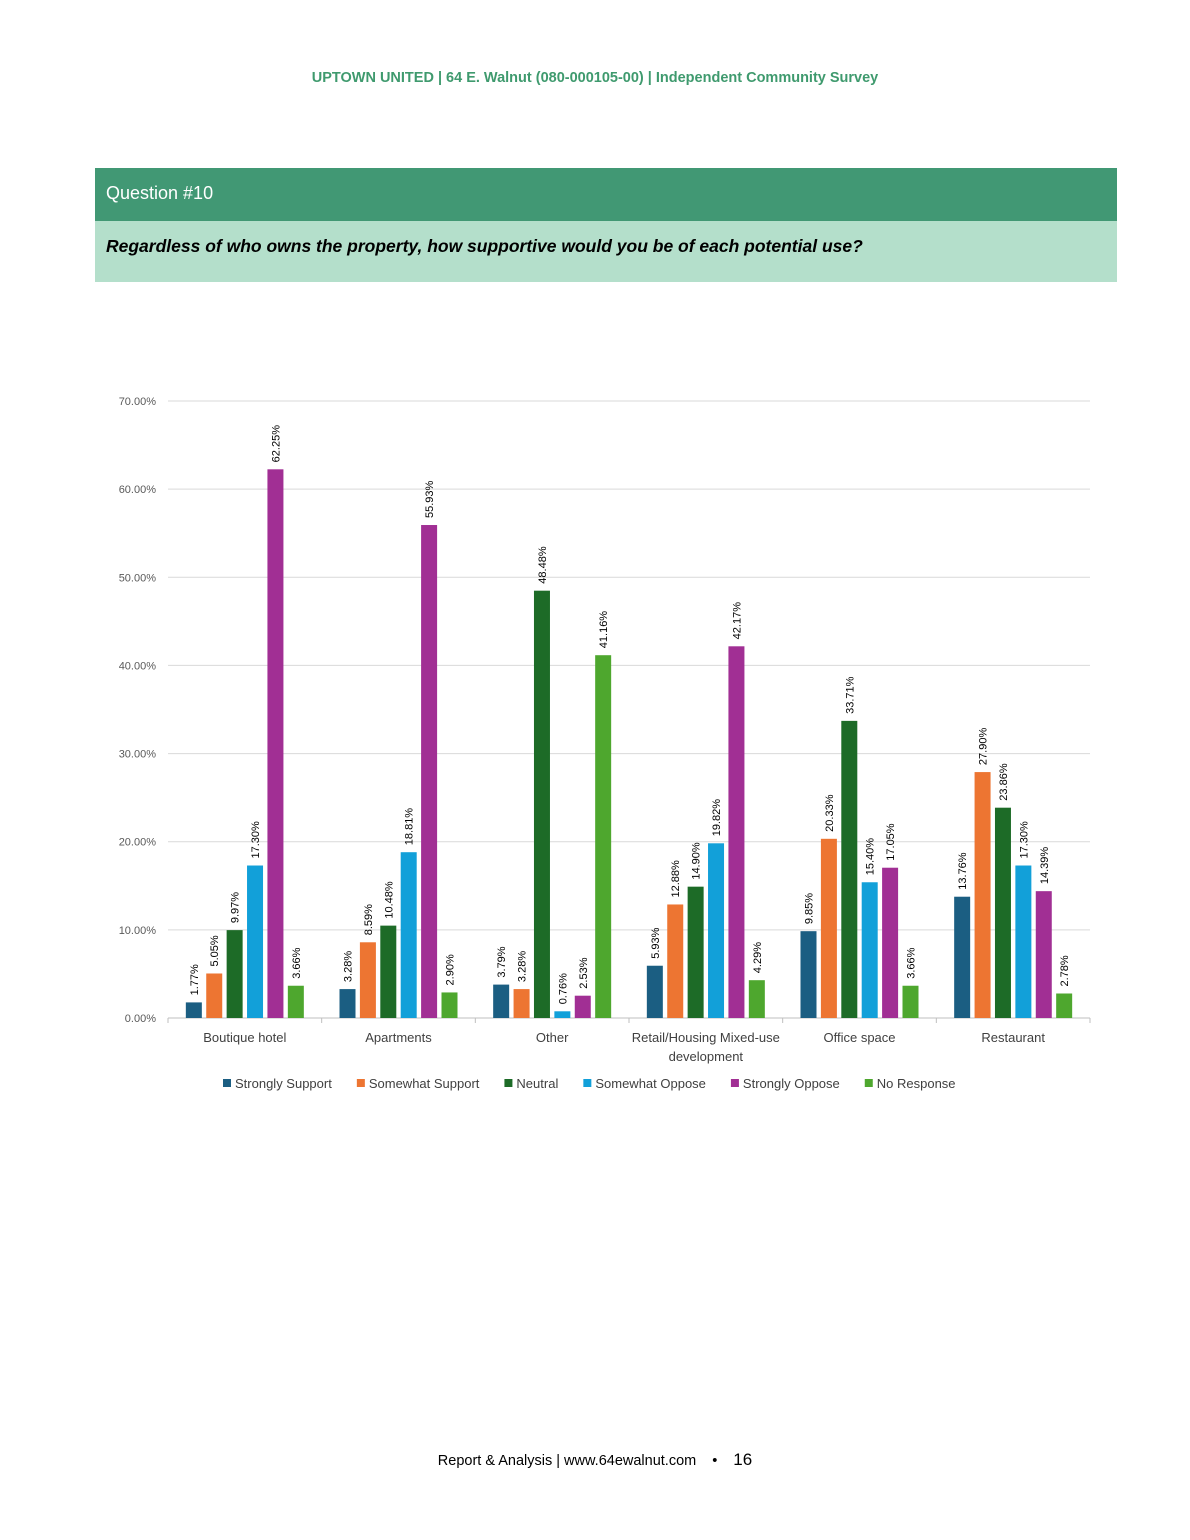 The width and height of the screenshot is (1190, 1540). Describe the element at coordinates (743, 1459) in the screenshot. I see `page-number: 16` at that location.